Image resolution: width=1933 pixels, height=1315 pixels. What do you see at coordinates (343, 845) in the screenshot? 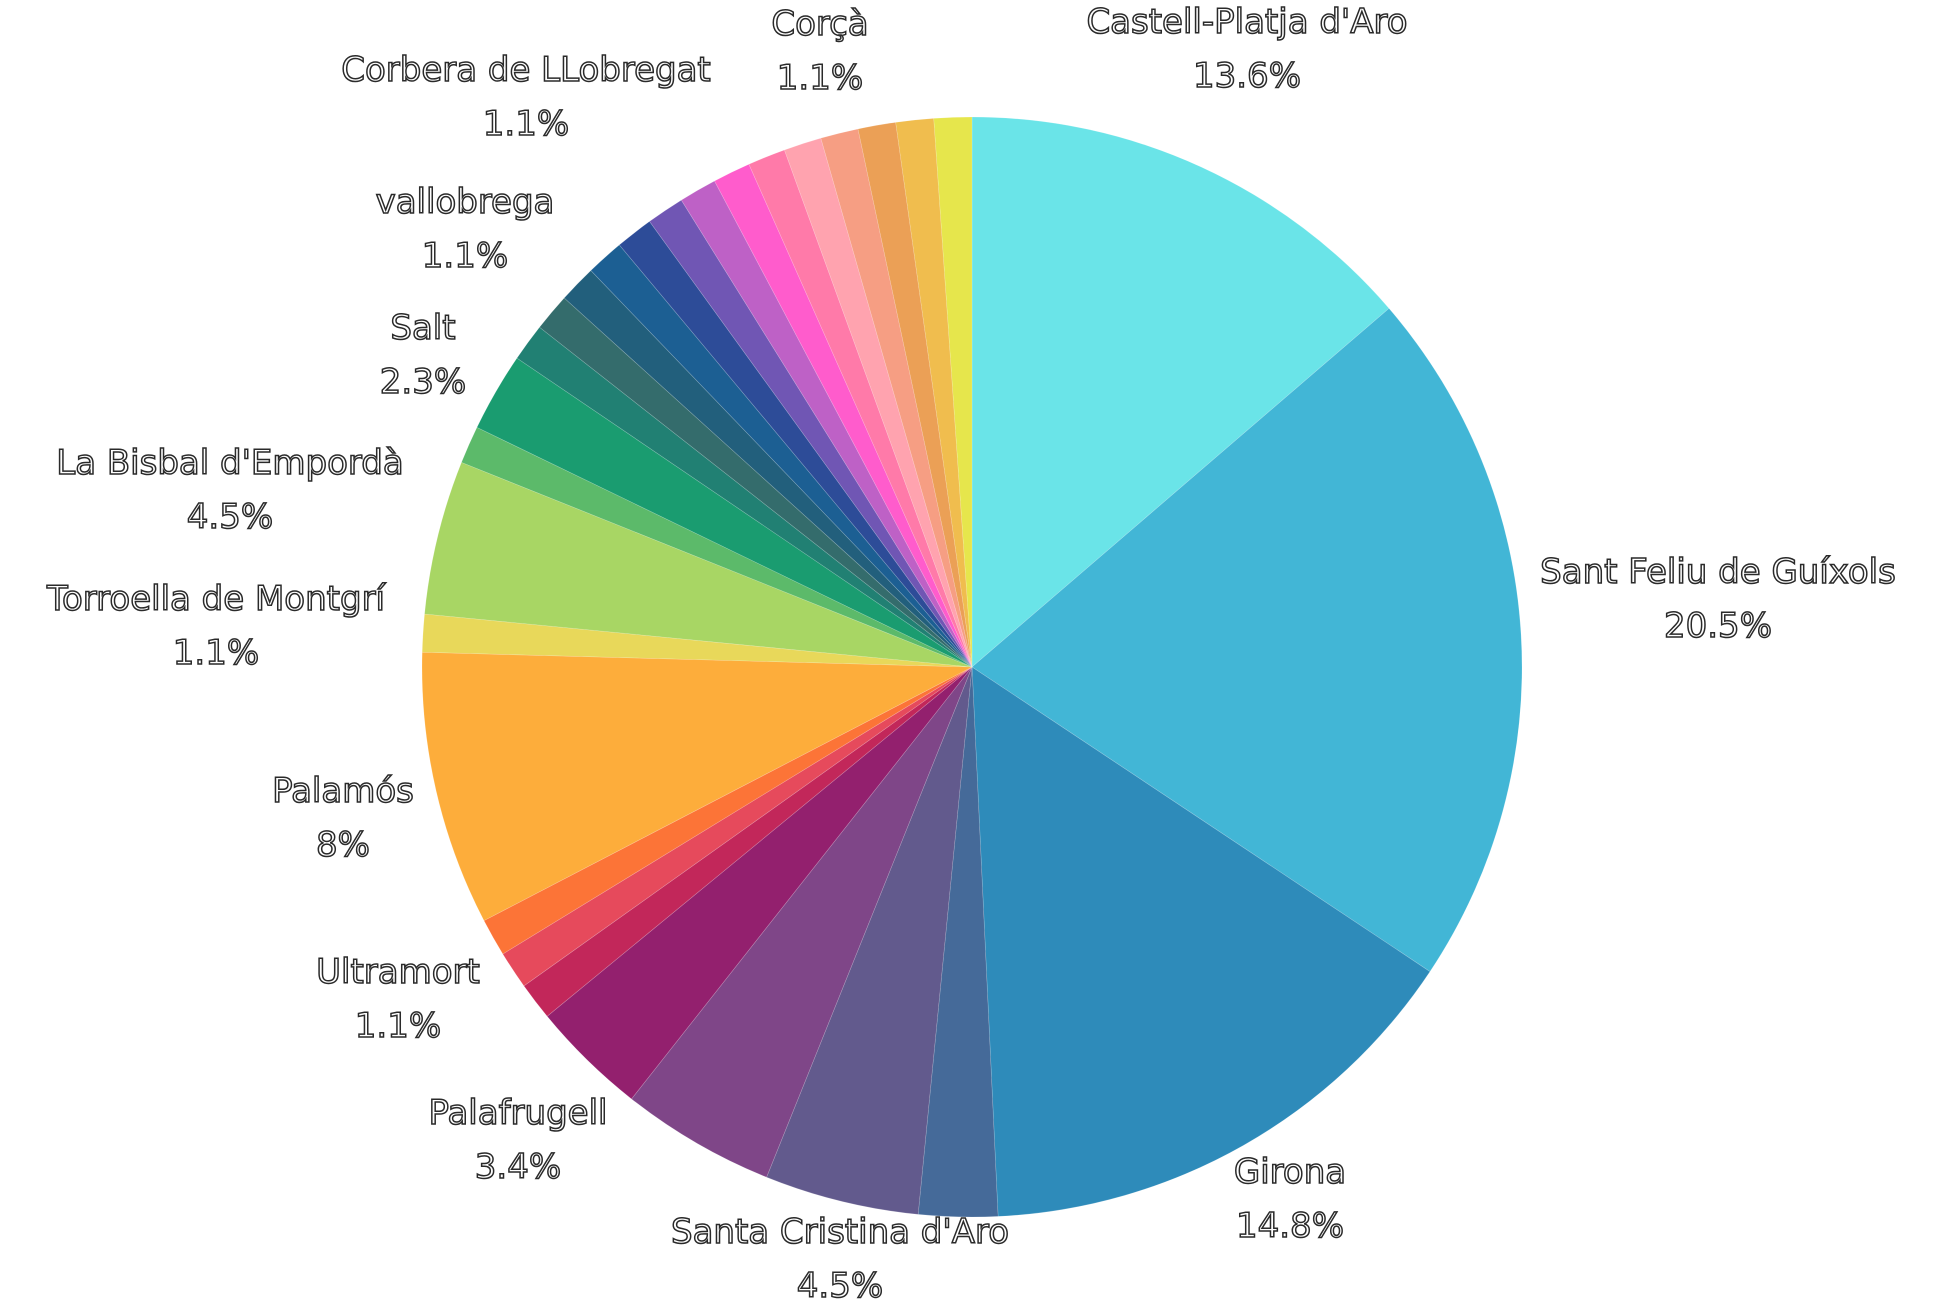
I see `slice-percent-label: 8%` at bounding box center [343, 845].